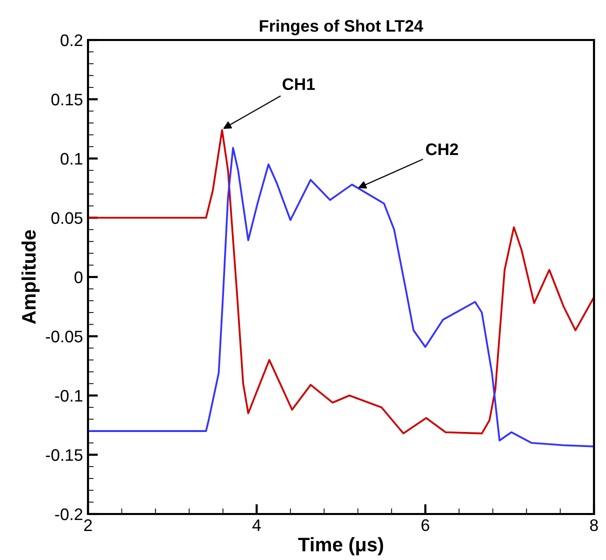  What do you see at coordinates (341, 546) in the screenshot?
I see `x-axis-title: Time (μs)` at bounding box center [341, 546].